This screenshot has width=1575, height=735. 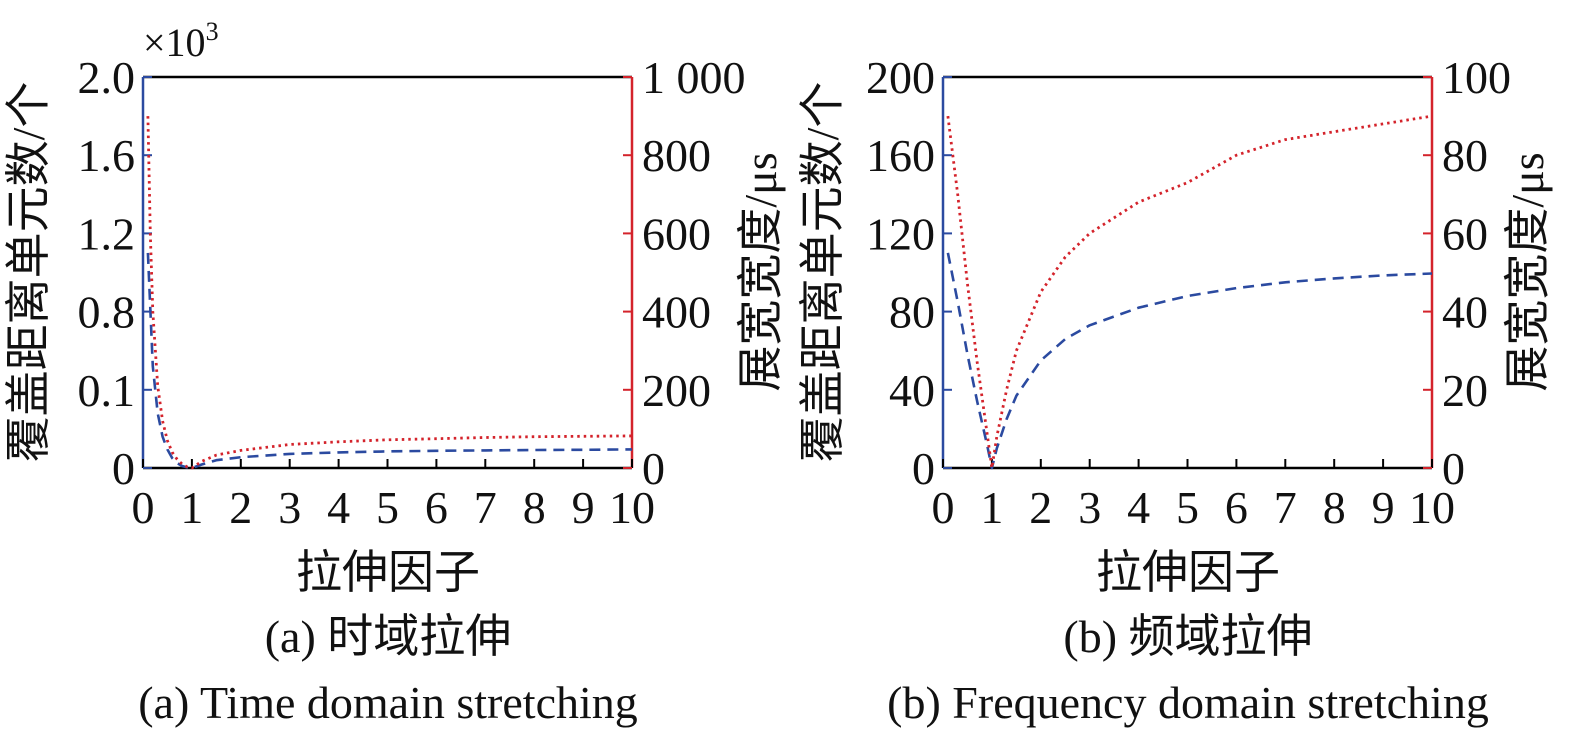 I want to click on y-tick-label-right: 60, so click(x=1465, y=233).